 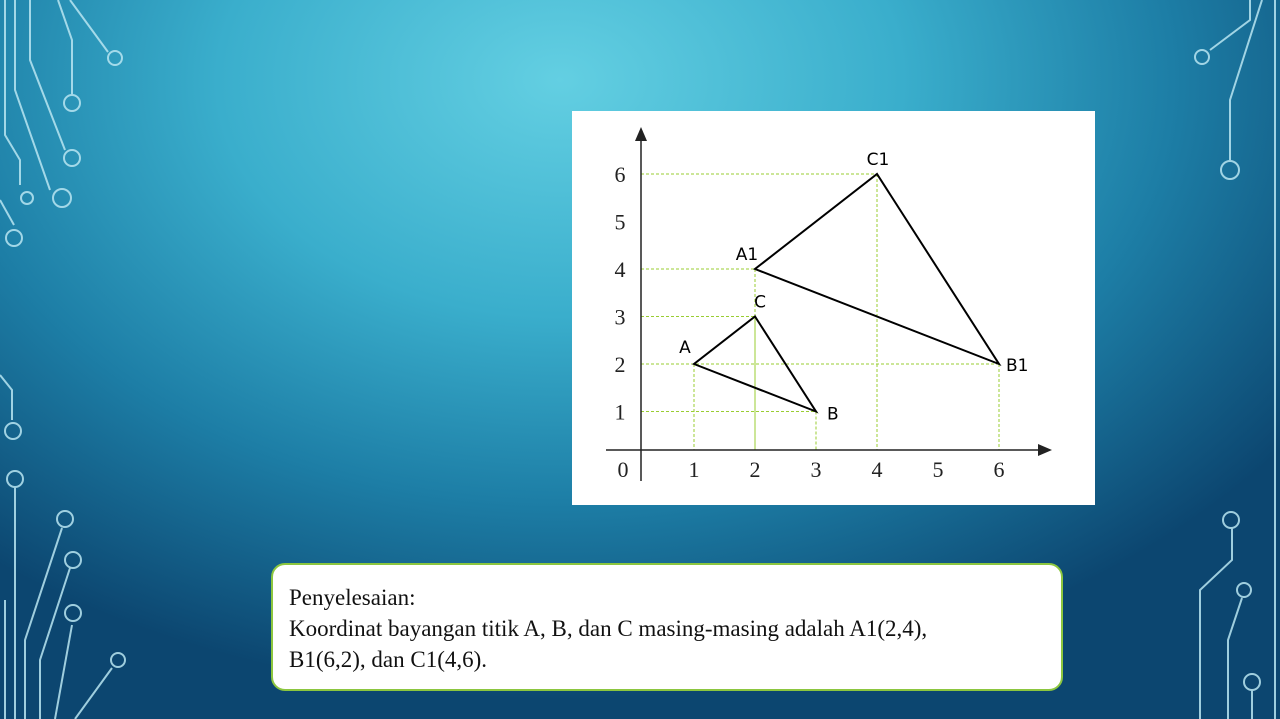 What do you see at coordinates (620, 317) in the screenshot?
I see `y-tick-label: 3` at bounding box center [620, 317].